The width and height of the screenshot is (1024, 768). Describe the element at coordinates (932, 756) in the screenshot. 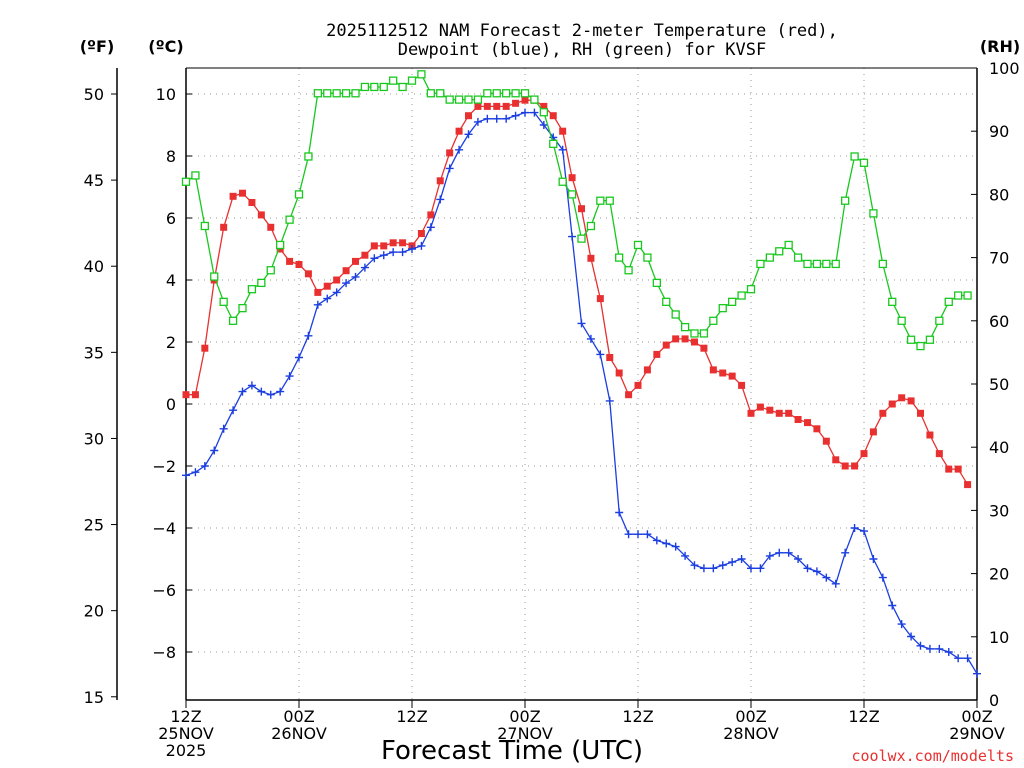

I see `credit-link: coolwx.com/modelts` at that location.